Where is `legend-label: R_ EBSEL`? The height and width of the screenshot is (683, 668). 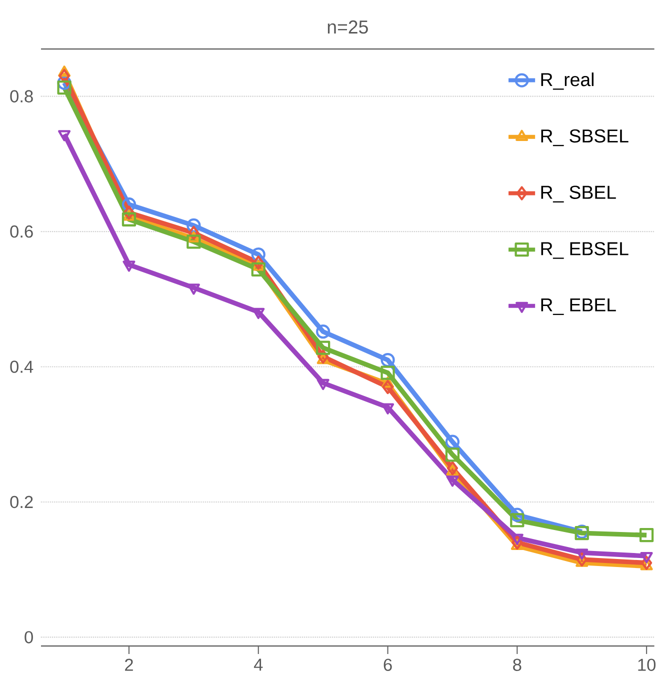 legend-label: R_ EBSEL is located at coordinates (584, 250).